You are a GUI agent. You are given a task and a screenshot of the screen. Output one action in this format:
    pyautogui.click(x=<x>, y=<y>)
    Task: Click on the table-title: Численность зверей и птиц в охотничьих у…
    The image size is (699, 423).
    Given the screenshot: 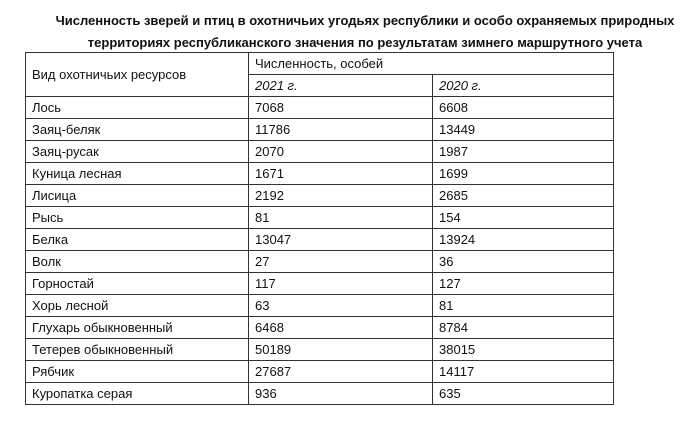 What is the action you would take?
    pyautogui.click(x=364, y=32)
    